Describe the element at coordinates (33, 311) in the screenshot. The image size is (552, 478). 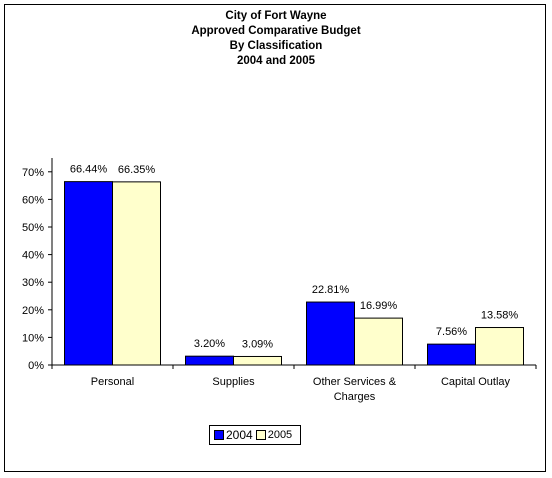
I see `y-tick-label: 20%` at that location.